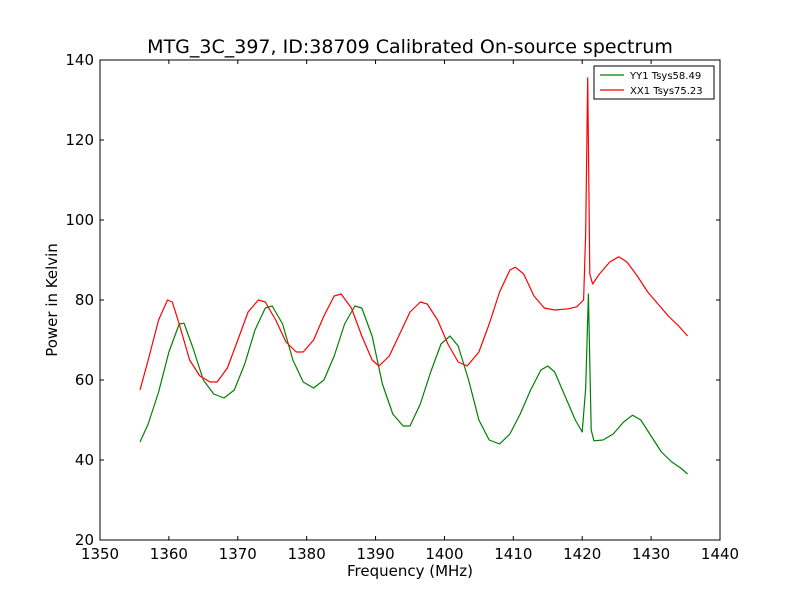 This screenshot has height=600, width=800. What do you see at coordinates (169, 554) in the screenshot?
I see `x-tick-label: 1360` at bounding box center [169, 554].